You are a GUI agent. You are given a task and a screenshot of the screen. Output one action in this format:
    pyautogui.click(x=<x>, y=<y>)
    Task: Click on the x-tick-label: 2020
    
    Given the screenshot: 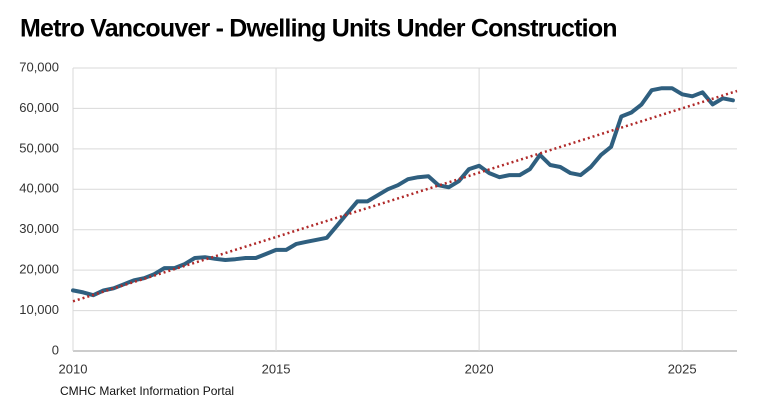 What is the action you would take?
    pyautogui.click(x=479, y=368)
    